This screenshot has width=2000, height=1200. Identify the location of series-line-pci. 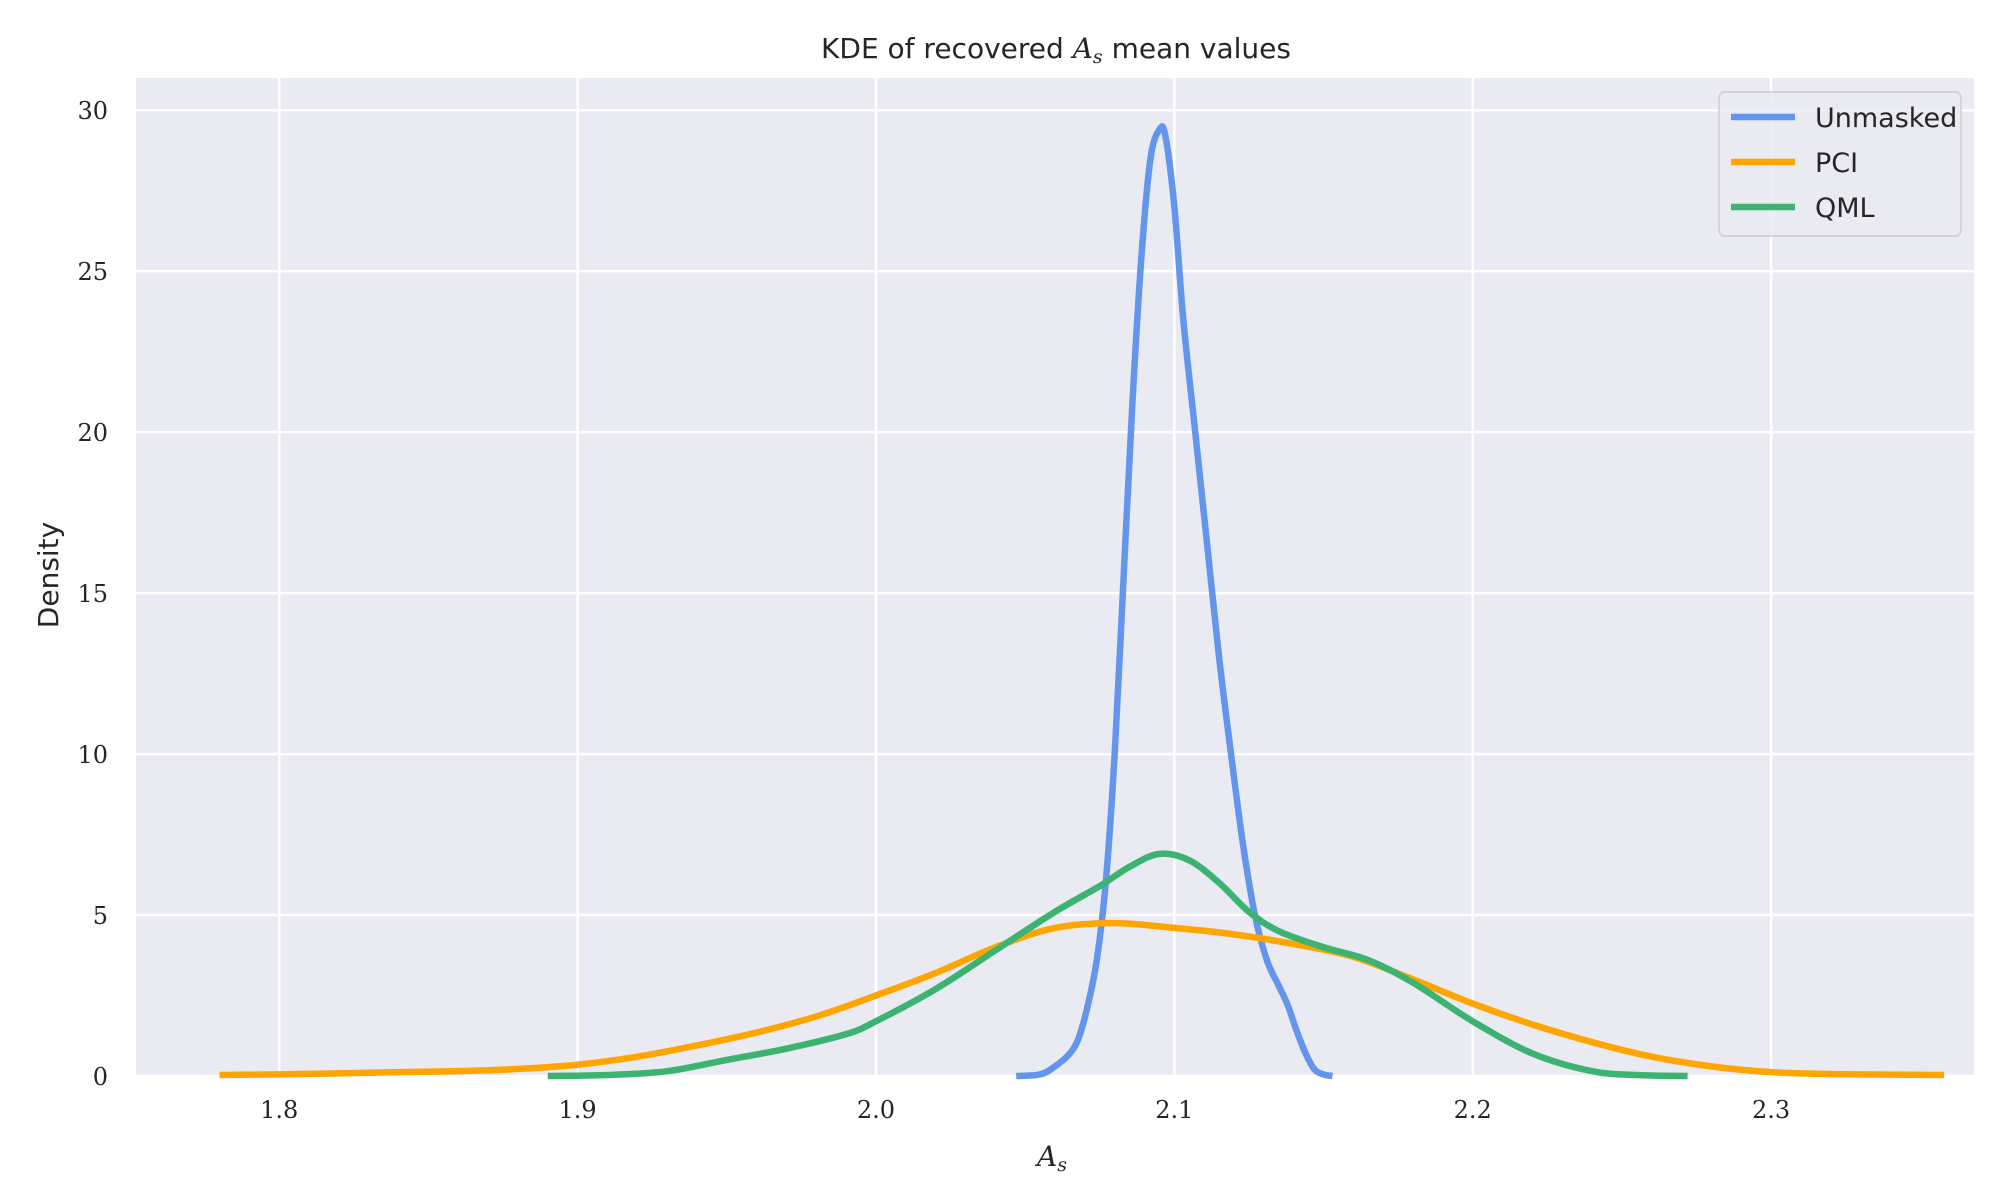
(1082, 999).